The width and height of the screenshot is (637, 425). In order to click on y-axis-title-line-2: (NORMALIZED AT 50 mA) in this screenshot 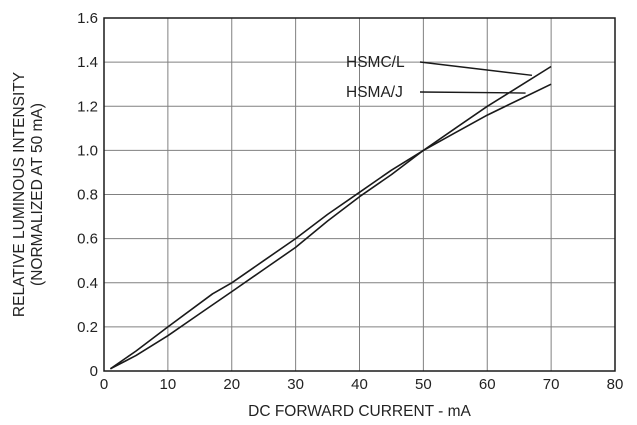, I will do `click(37, 194)`.